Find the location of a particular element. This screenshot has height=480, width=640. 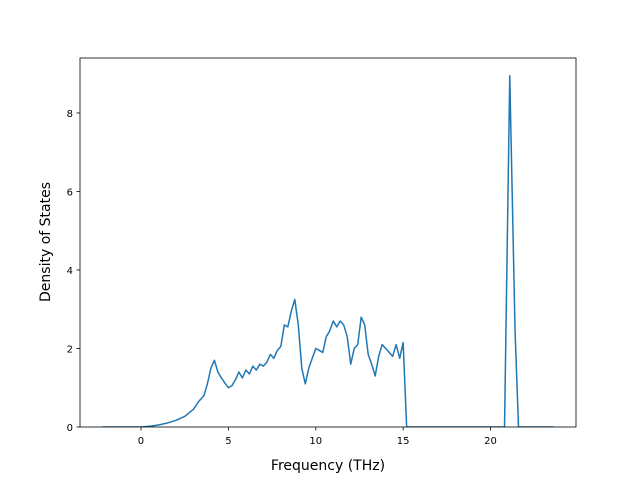

x-tick-label: 0 is located at coordinates (141, 441).